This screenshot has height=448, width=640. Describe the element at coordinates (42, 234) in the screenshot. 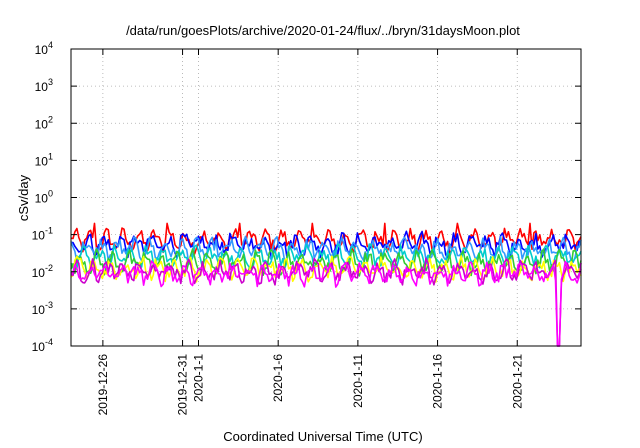

I see `y-tick-label: 10⁻¹` at that location.